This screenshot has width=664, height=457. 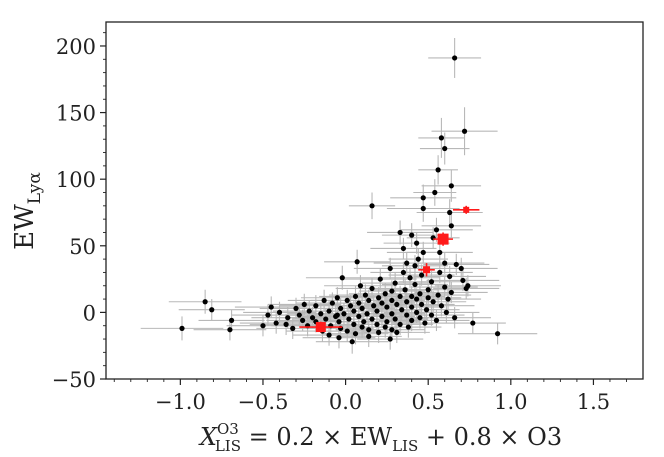 I want to click on x-tick-label: 0.5, so click(x=427, y=402).